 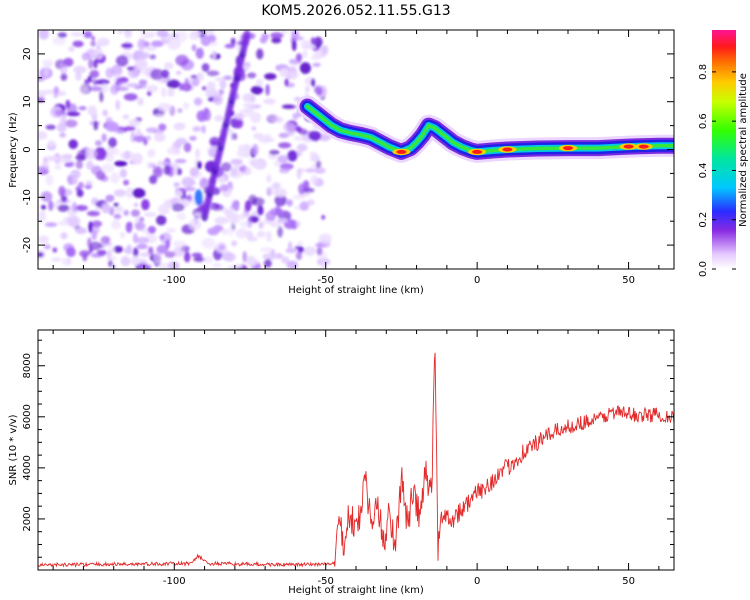 What do you see at coordinates (703, 121) in the screenshot?
I see `colorbar-tick-label: 0.6` at bounding box center [703, 121].